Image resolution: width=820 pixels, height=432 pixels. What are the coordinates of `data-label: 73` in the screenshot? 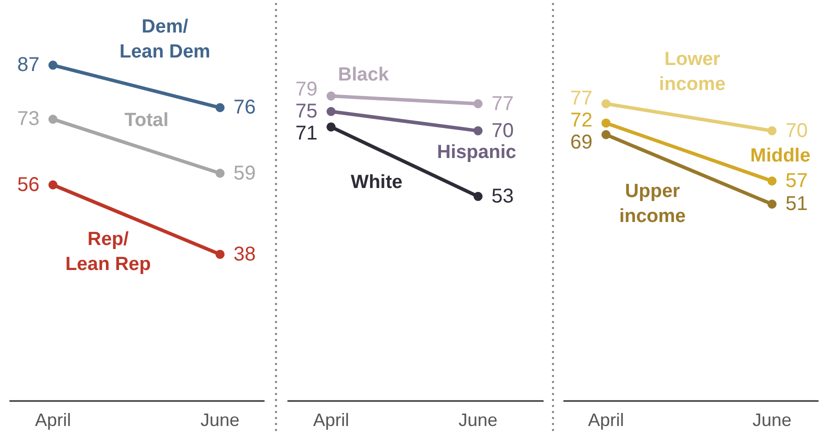 It's located at (28, 119).